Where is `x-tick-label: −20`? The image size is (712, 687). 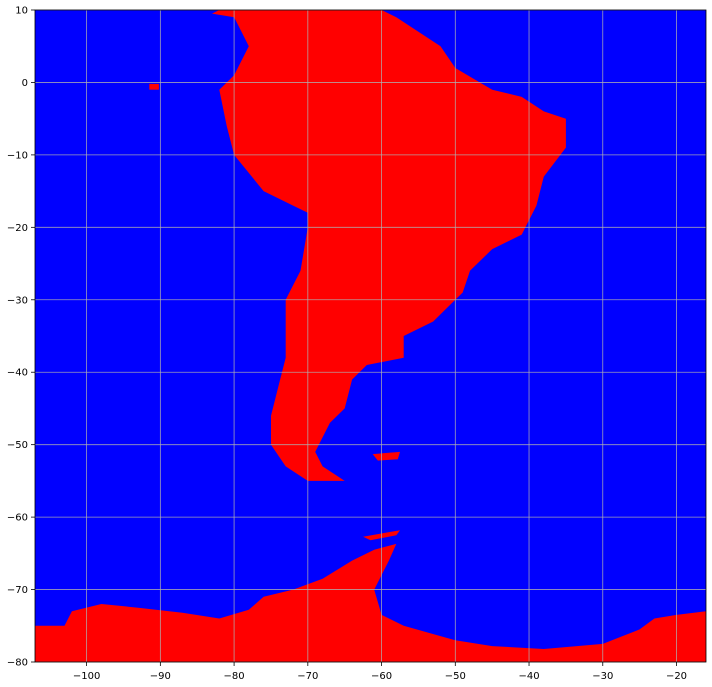
x-tick-label: −20 is located at coordinates (676, 676).